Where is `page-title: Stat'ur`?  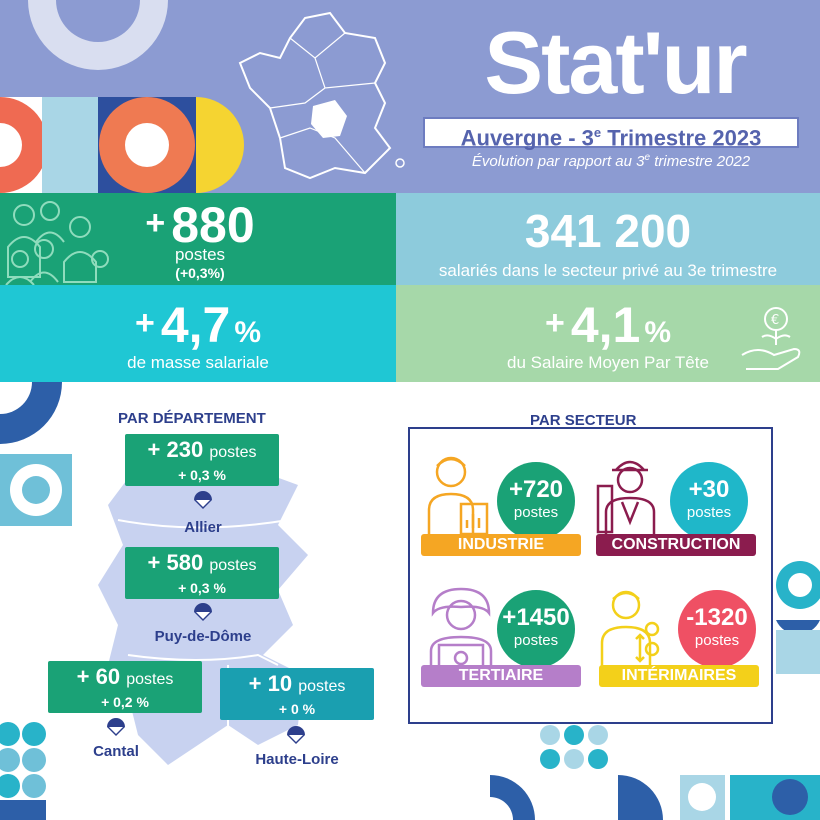
page-title: Stat'ur is located at coordinates (615, 62).